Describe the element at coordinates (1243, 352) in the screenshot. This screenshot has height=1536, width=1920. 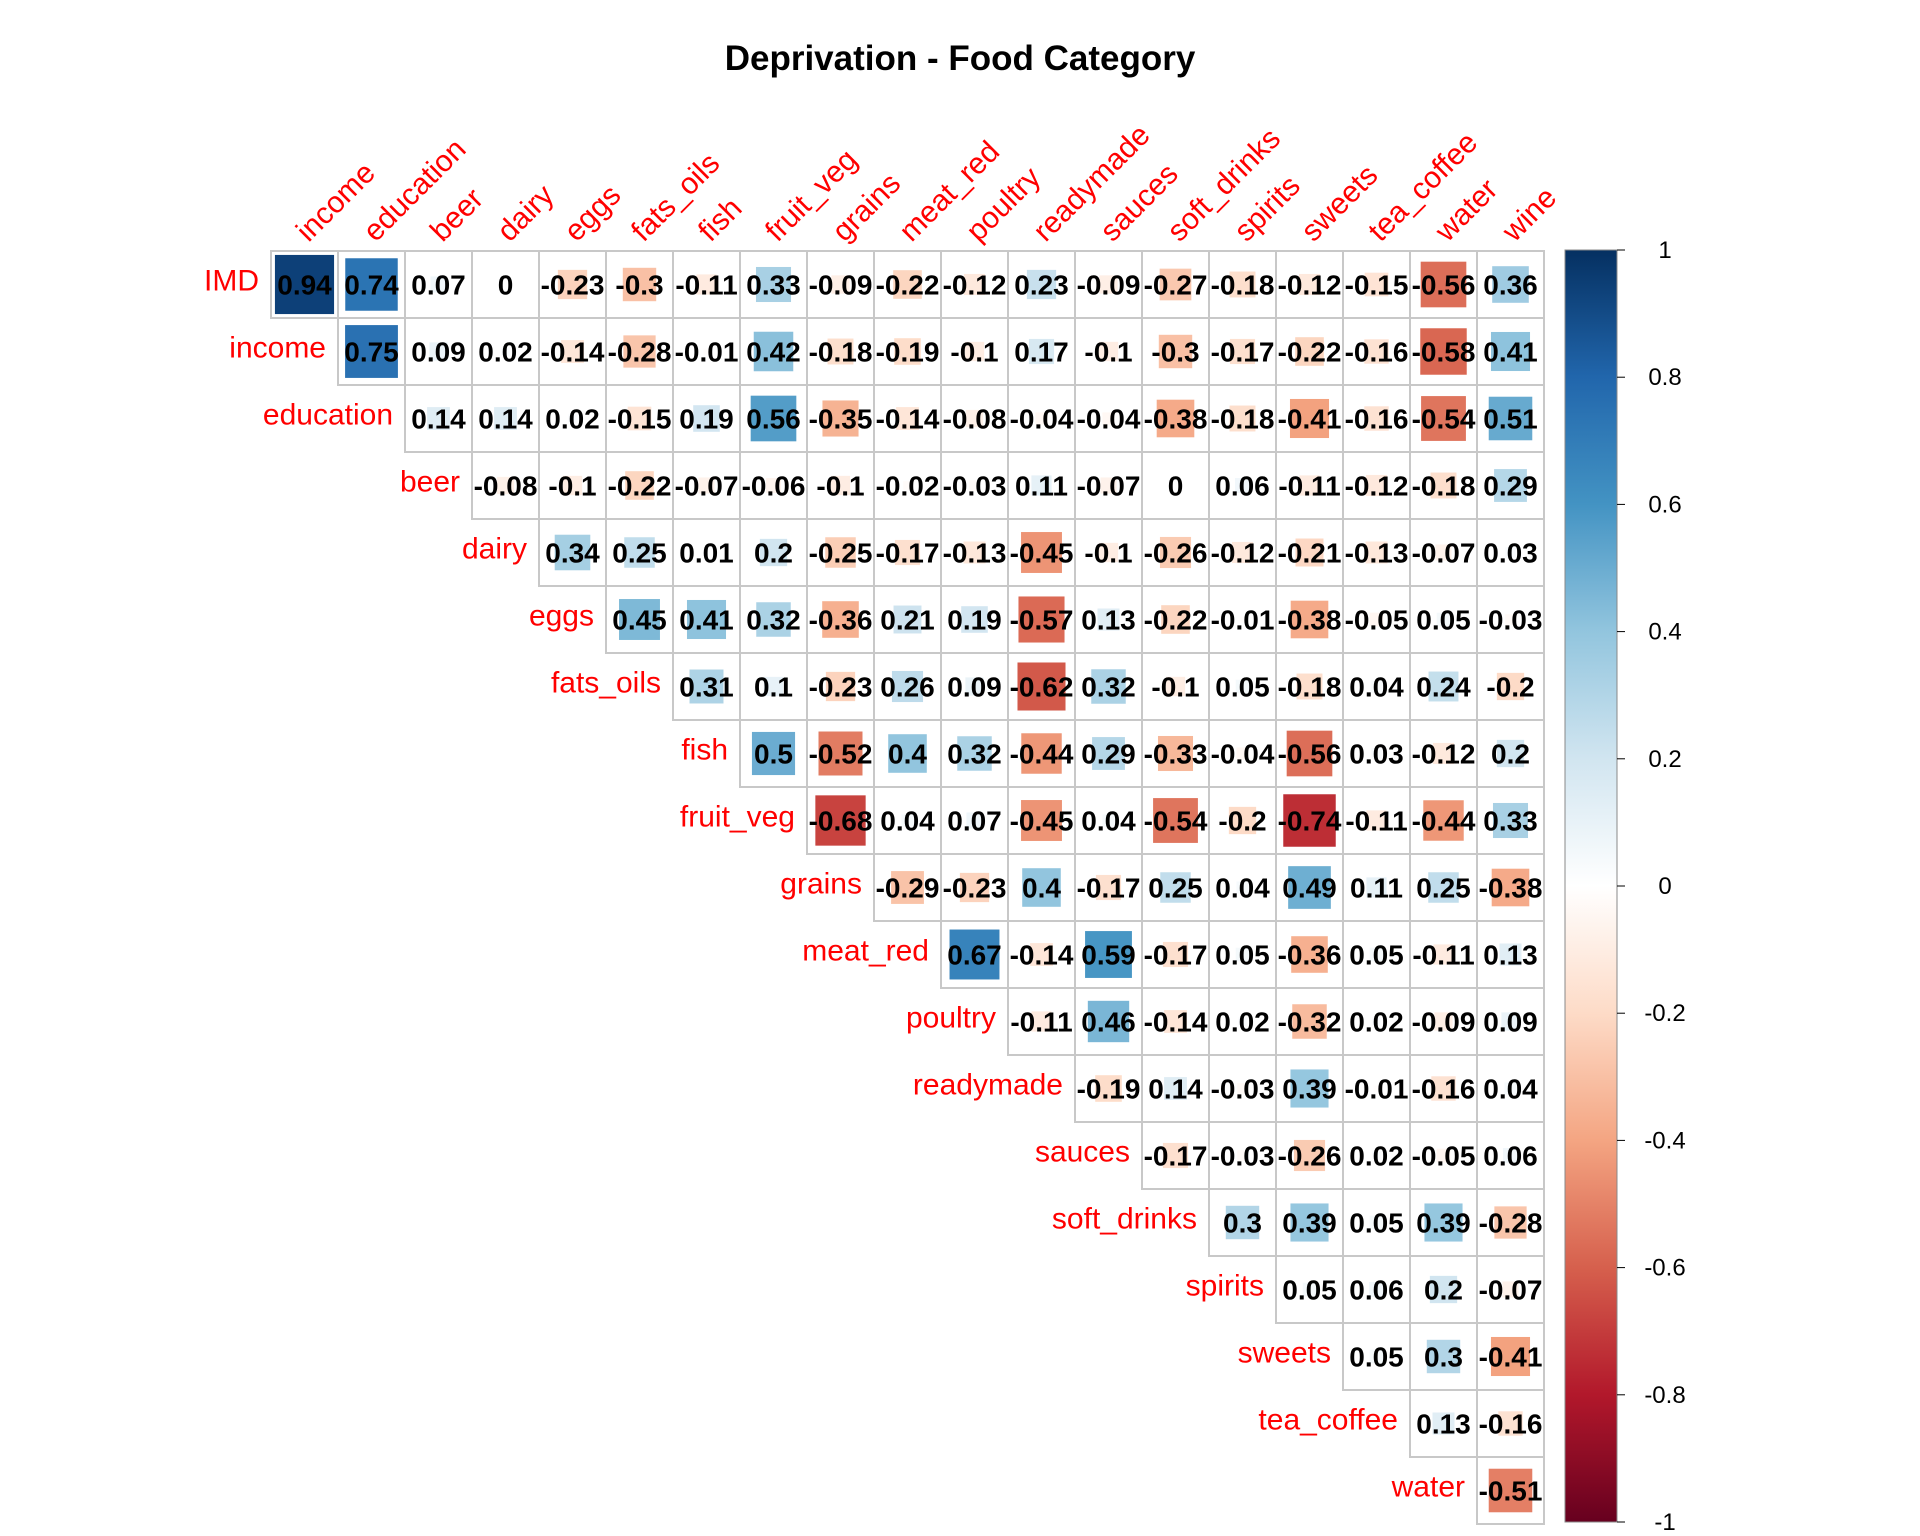
I see `cell-value: -0.17` at that location.